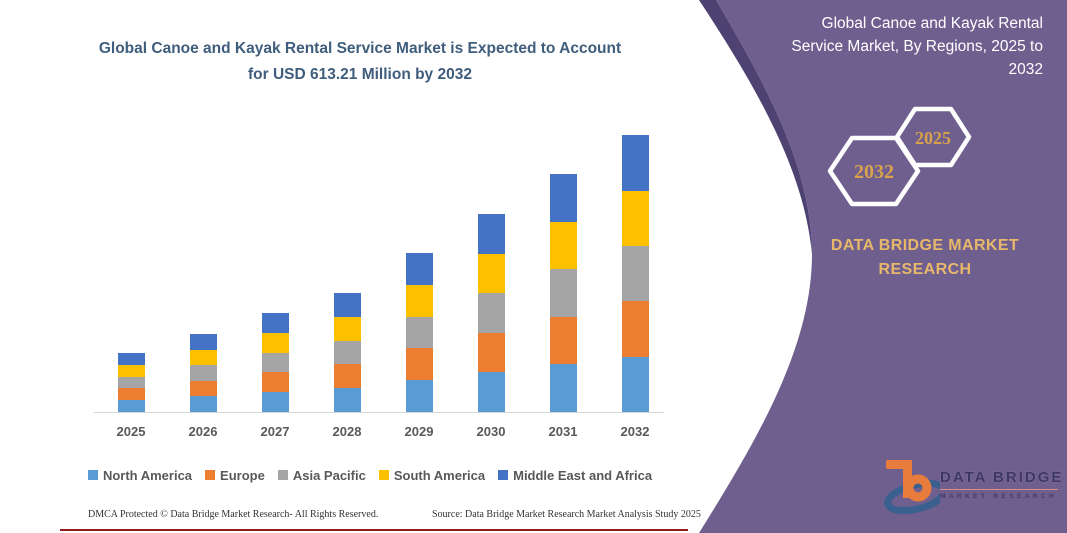 This screenshot has height=533, width=1067. I want to click on logo-icon, so click(912, 489).